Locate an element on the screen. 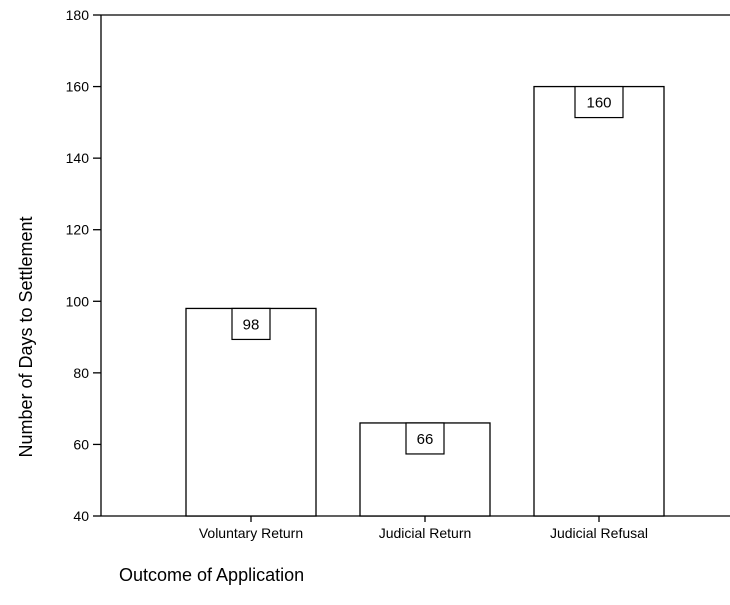 This screenshot has width=730, height=605. y-tick-label: 100 is located at coordinates (78, 301).